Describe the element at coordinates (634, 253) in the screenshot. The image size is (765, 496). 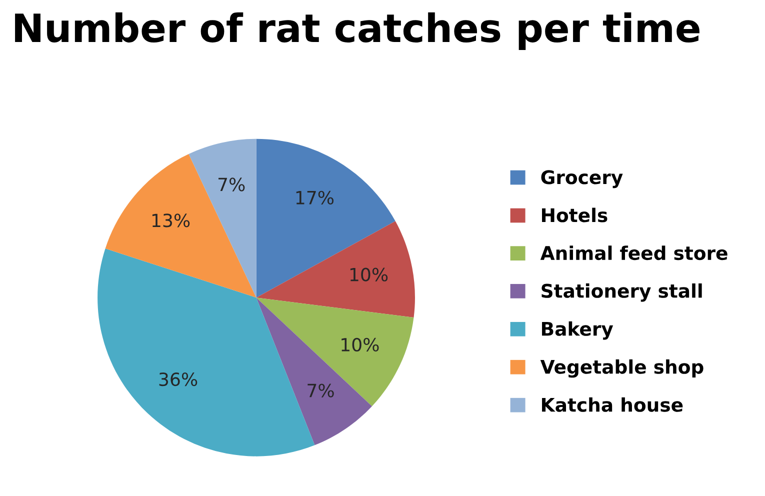
I see `legend-label: Animal feed store` at that location.